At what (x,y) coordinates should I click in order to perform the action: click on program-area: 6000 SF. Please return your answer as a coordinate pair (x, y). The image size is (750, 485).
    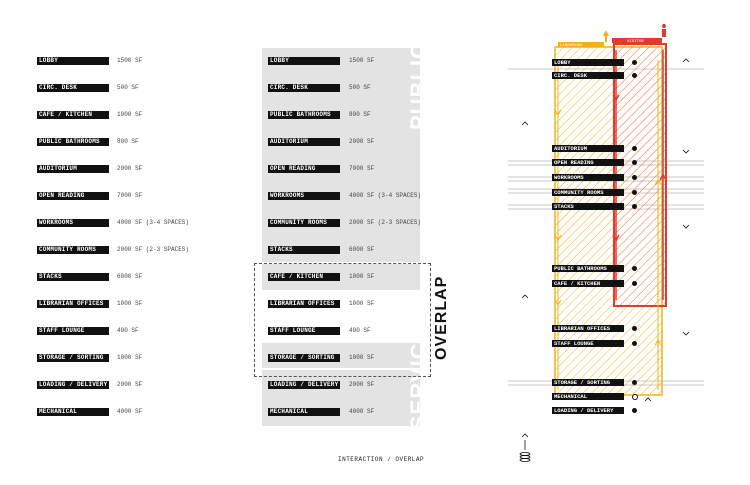
    Looking at the image, I should click on (130, 276).